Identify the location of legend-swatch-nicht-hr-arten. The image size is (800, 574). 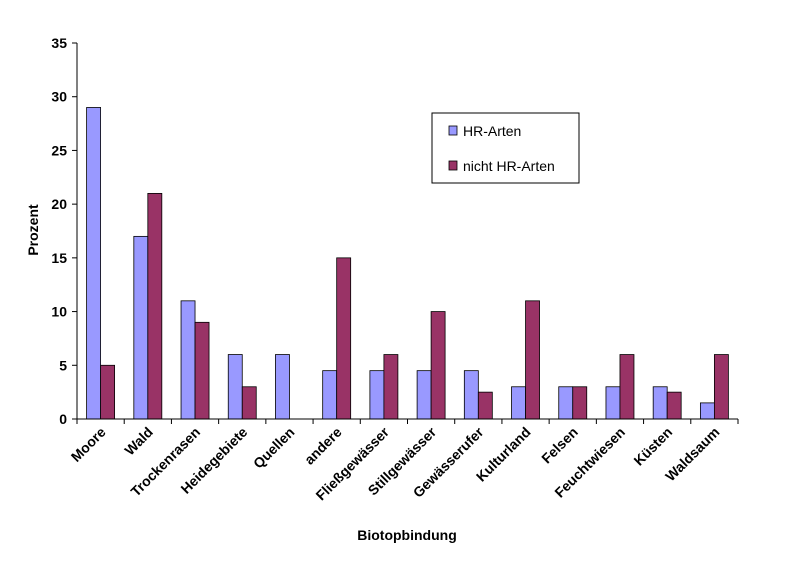
(453, 165).